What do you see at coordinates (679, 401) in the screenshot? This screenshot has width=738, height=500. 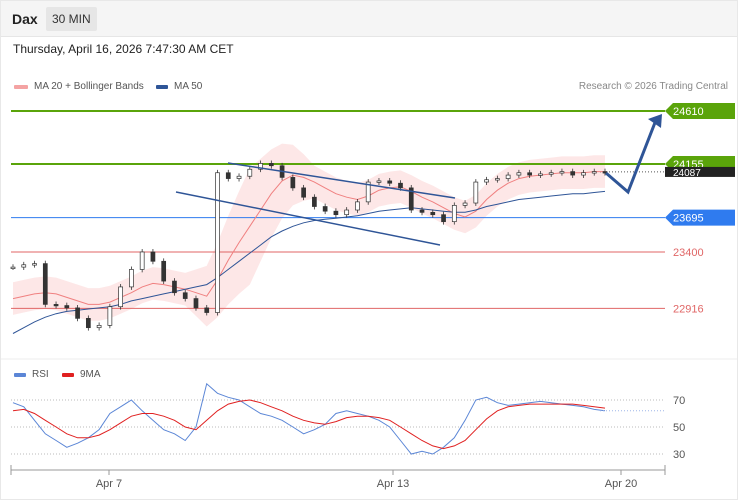 I see `rsi-tick-70: 70` at bounding box center [679, 401].